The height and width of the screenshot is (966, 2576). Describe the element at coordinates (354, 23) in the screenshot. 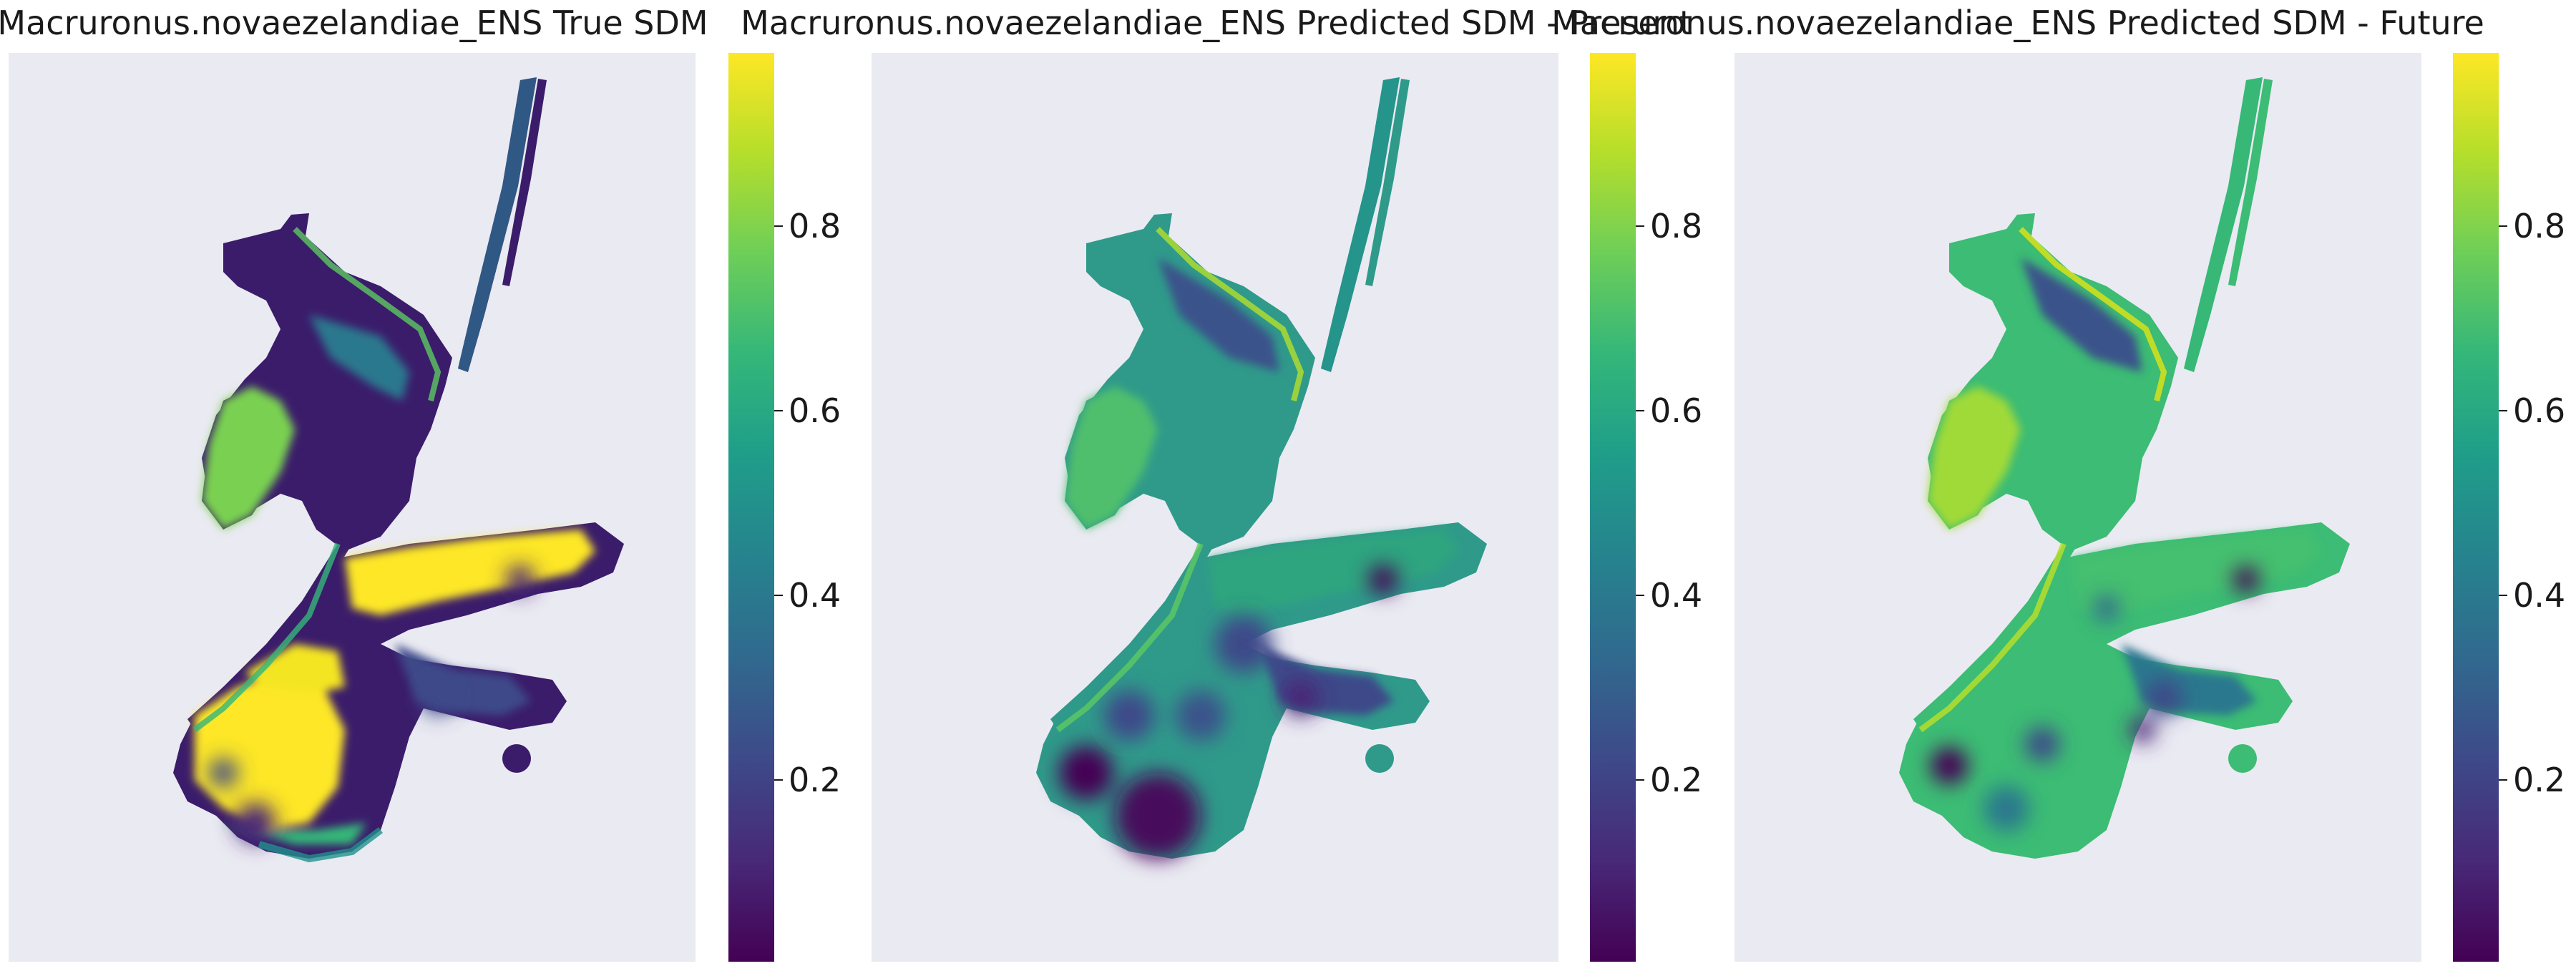

I see `panel-title: Macruronus.novaezelandiae_ENS True SDM` at that location.